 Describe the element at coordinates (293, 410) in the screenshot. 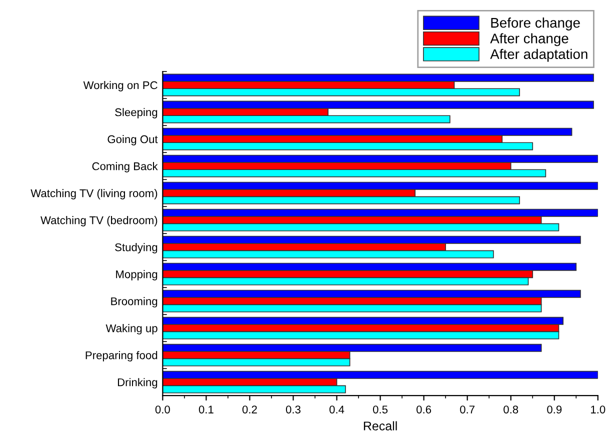

I see `x-tick-label: 0.3` at that location.